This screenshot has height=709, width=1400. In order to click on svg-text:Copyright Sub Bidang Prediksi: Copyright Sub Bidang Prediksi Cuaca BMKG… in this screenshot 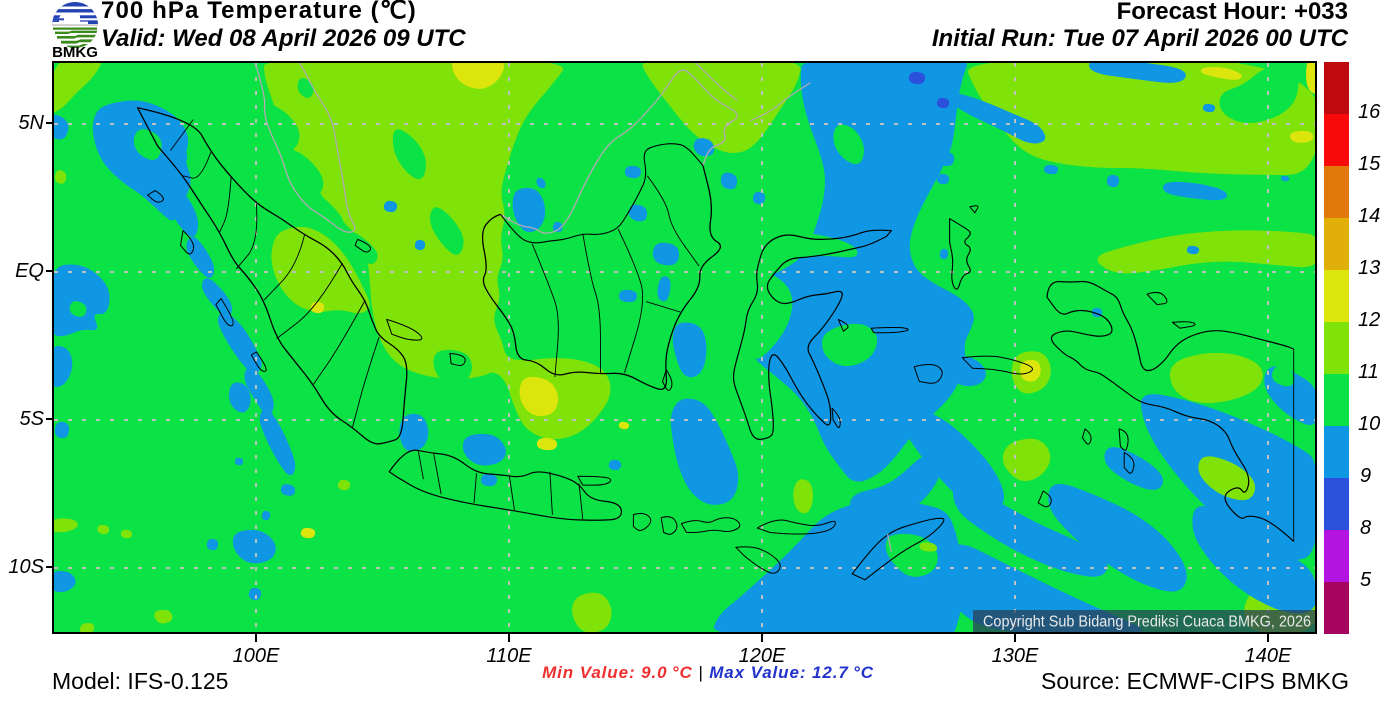, I will do `click(1147, 622)`.